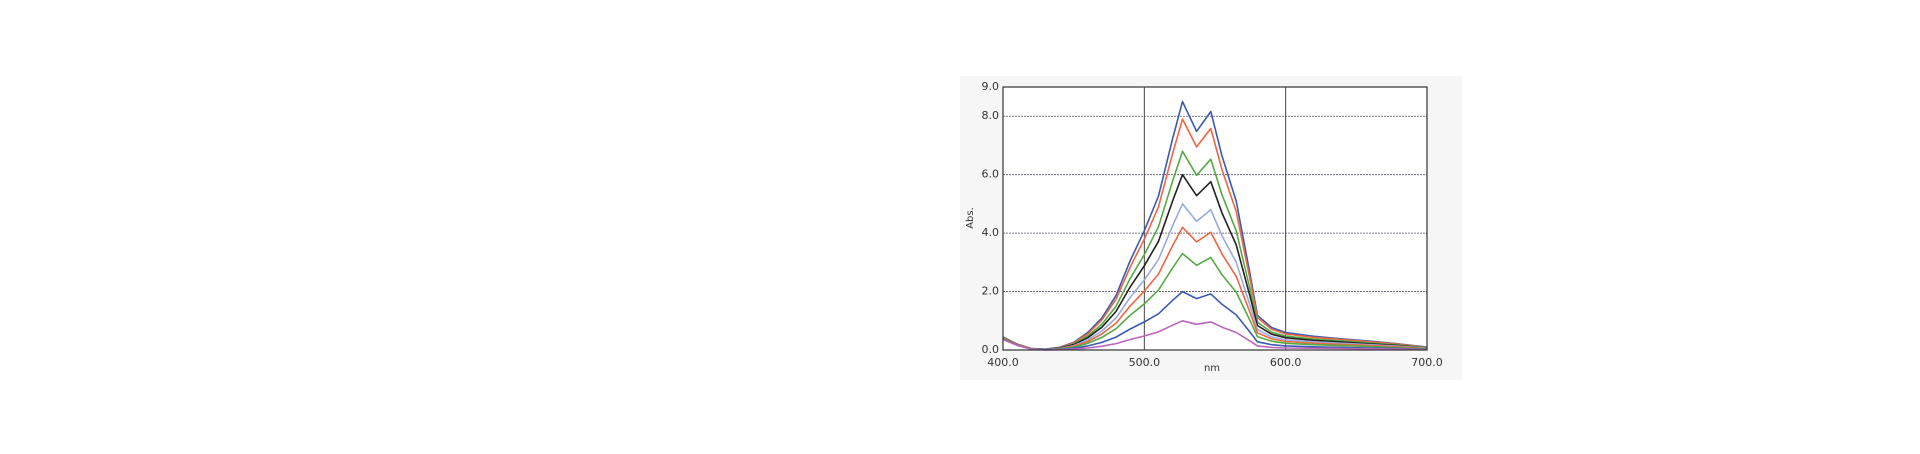  What do you see at coordinates (991, 86) in the screenshot?
I see `y-tick-label: 9.0` at bounding box center [991, 86].